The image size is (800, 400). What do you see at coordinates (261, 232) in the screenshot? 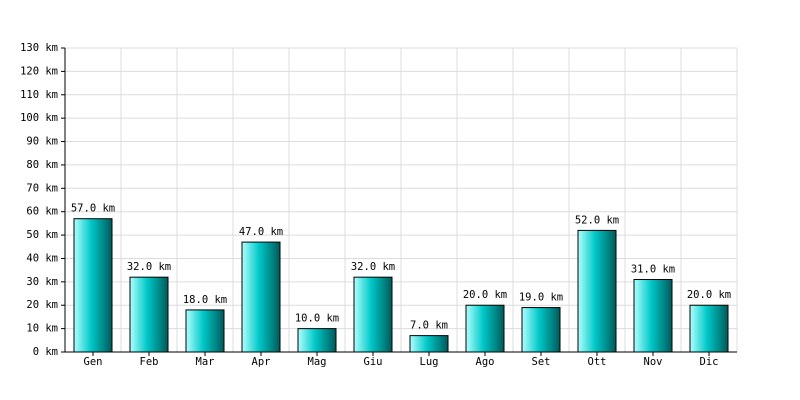
I see `value-label: 47.0 km` at bounding box center [261, 232].